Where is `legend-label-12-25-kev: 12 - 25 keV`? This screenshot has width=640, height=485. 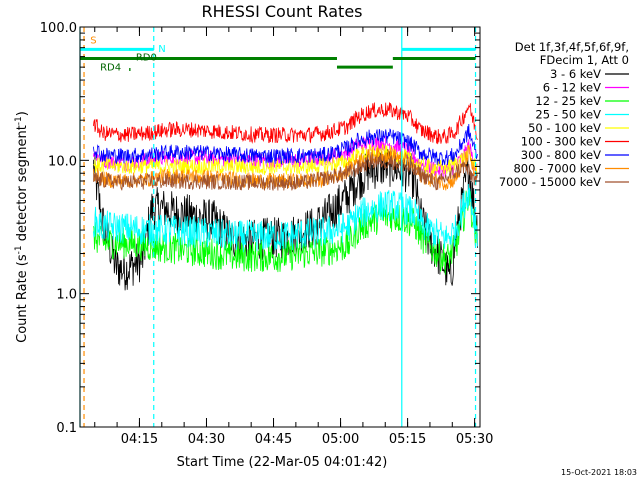
legend-label-12-25-kev: 12 - 25 keV is located at coordinates (568, 101).